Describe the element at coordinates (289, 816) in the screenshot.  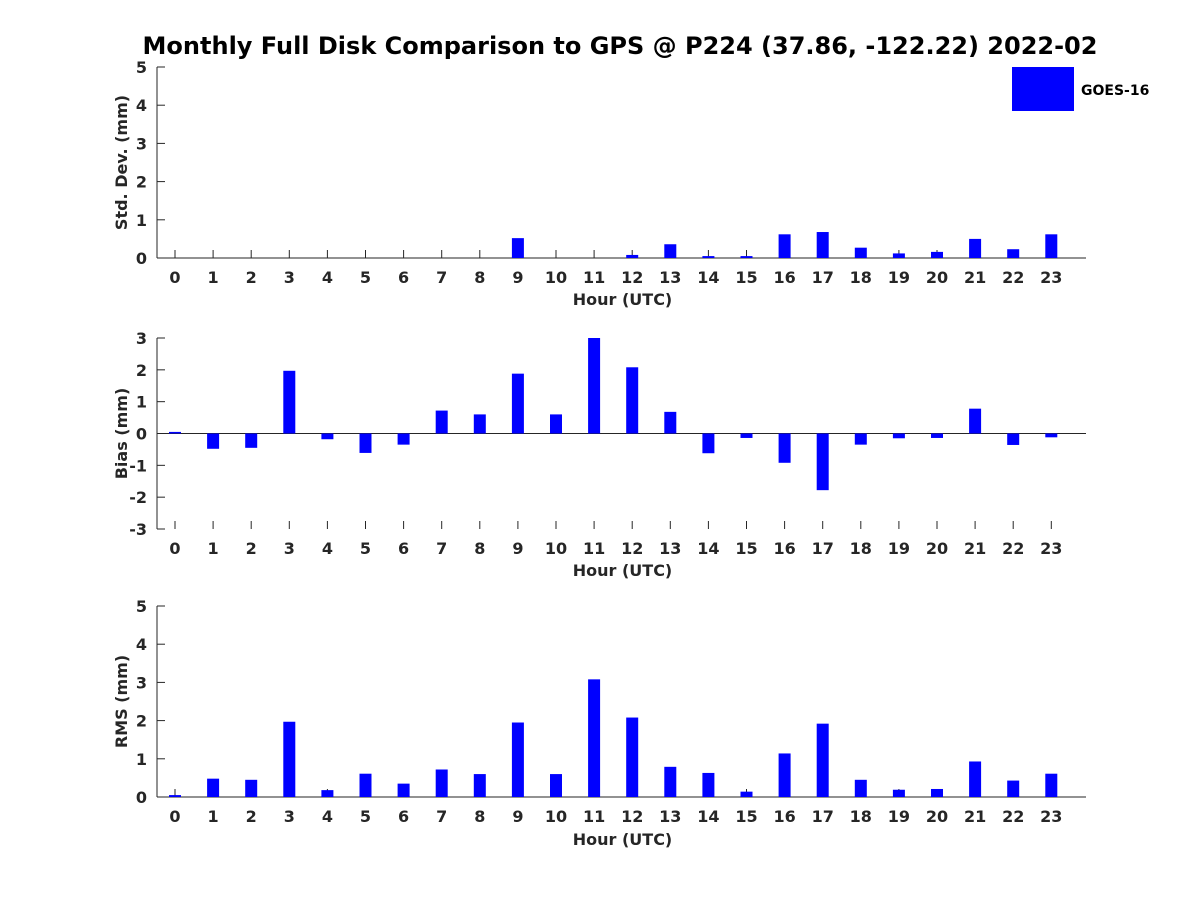
I see `x-tick-label: 3` at that location.